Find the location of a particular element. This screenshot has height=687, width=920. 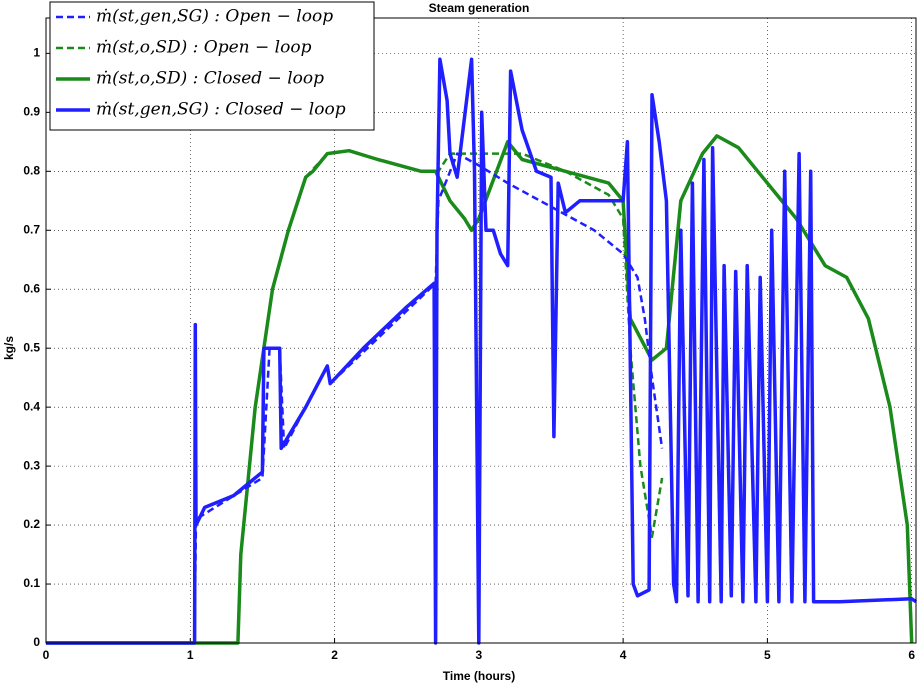

x-axis-label: Time (hours) is located at coordinates (479, 676).